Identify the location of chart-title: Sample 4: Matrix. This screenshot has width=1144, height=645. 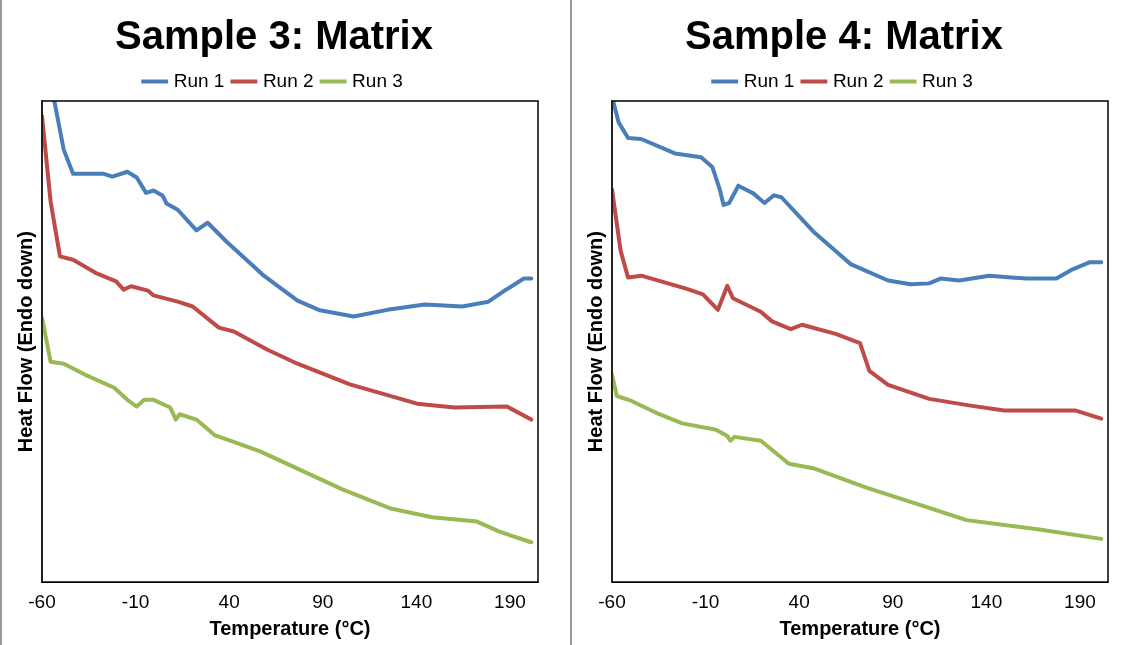
(844, 35).